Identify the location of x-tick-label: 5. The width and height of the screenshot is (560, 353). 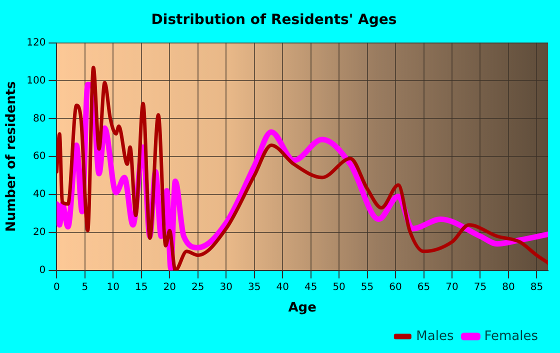
(85, 287).